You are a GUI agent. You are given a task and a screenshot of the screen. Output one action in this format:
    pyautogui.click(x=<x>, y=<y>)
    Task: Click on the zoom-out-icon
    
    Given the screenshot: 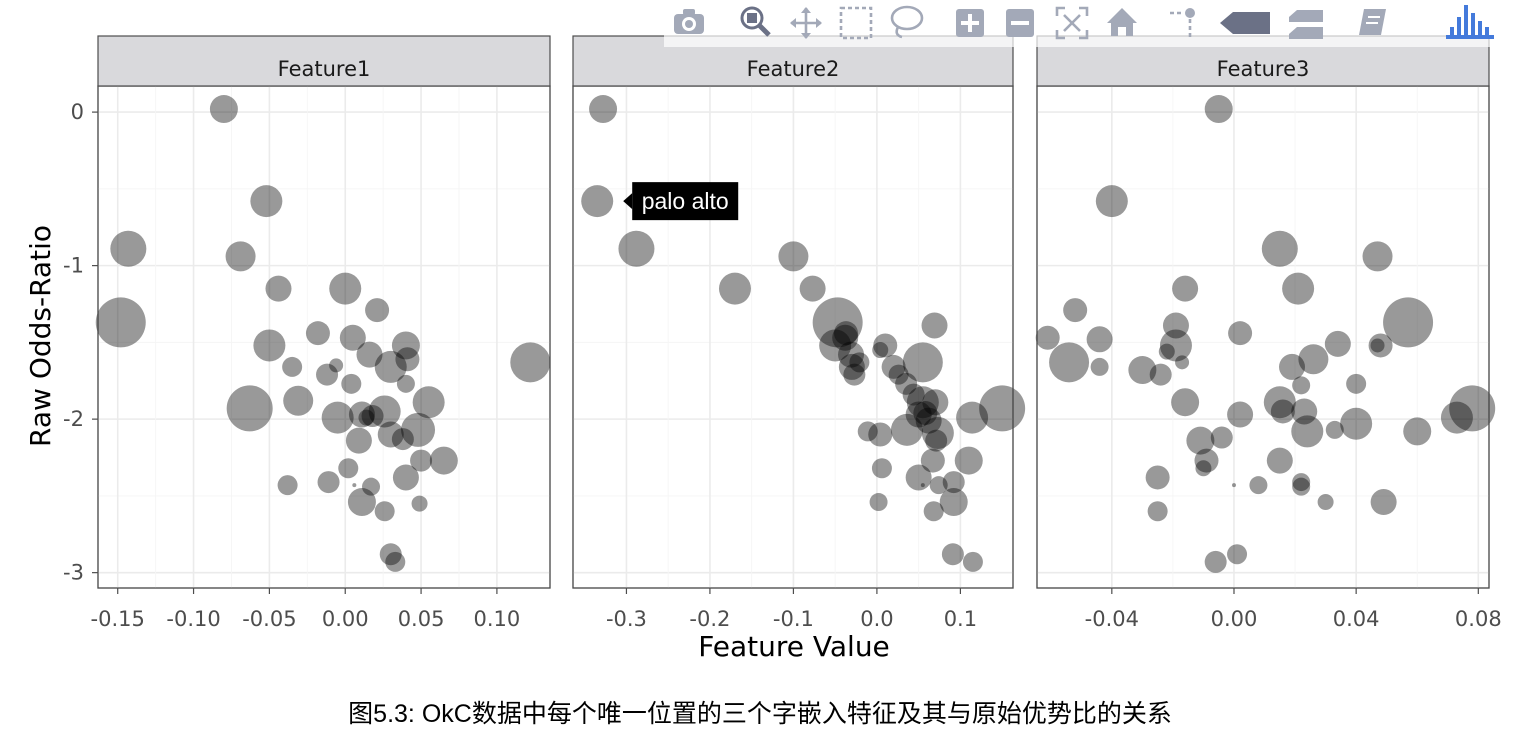 What is the action you would take?
    pyautogui.click(x=1020, y=23)
    